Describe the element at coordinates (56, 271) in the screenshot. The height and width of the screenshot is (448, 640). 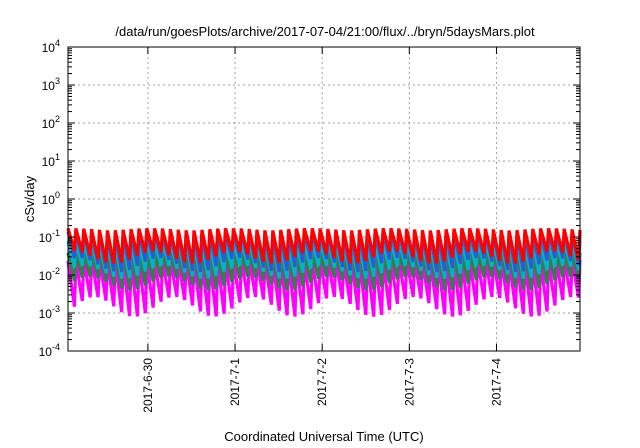
I see `y-tick-exponent: -2` at that location.